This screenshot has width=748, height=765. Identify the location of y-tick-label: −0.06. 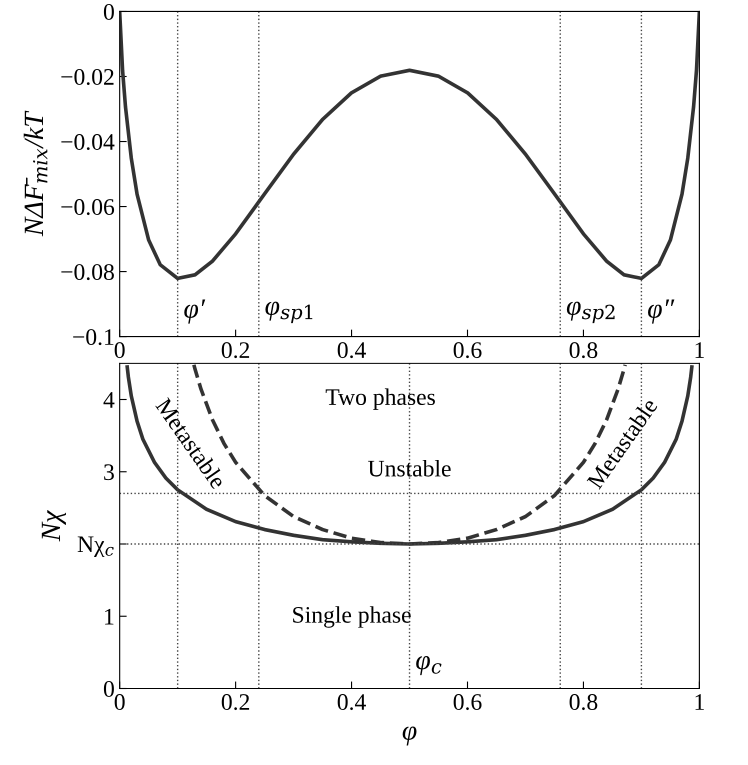
(87, 207).